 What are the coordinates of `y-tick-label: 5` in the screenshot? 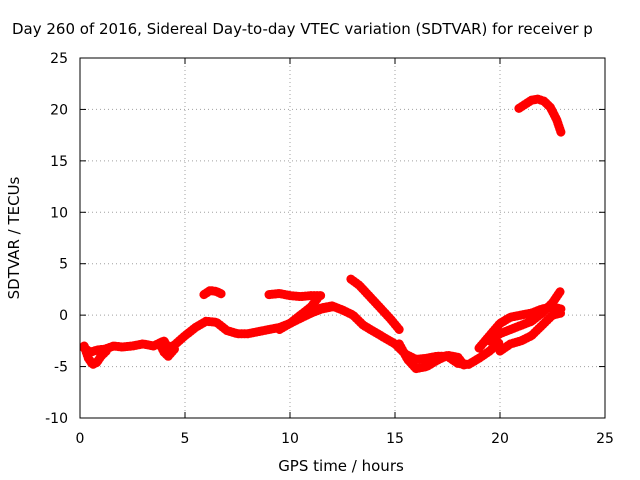 It's located at (63, 265).